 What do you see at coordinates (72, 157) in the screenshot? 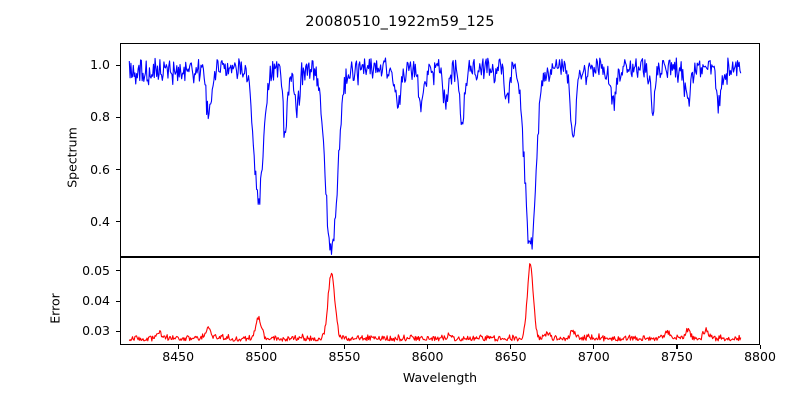
I see `spectrum-y-axis-label: Spectrum` at bounding box center [72, 157].